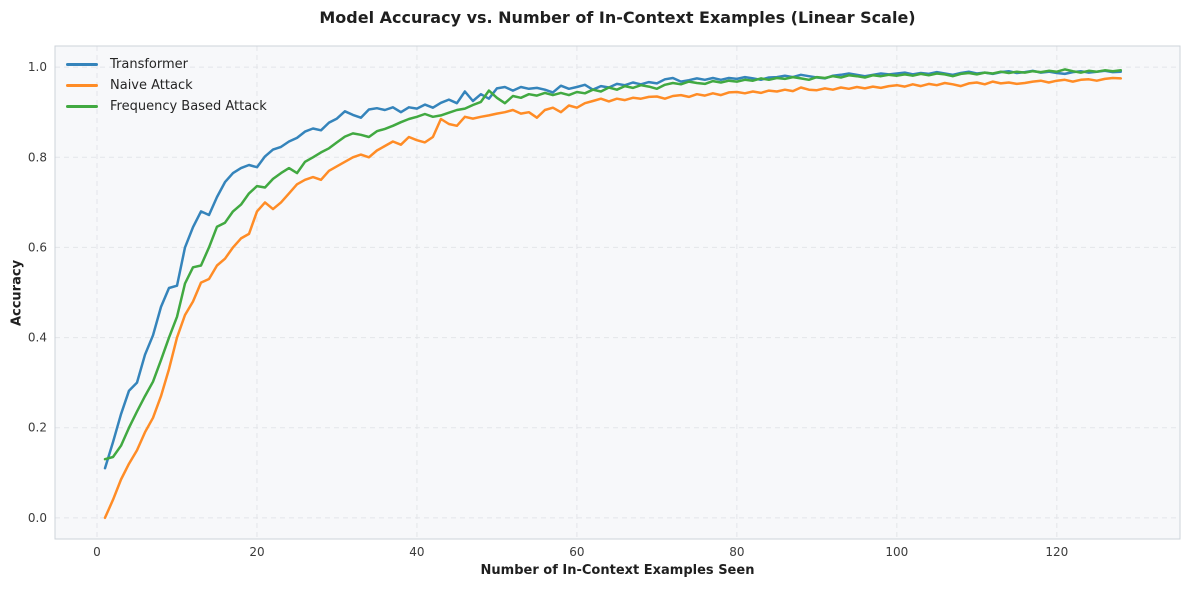 The image size is (1189, 590). Describe the element at coordinates (256, 552) in the screenshot. I see `x-tick-label: 20` at that location.